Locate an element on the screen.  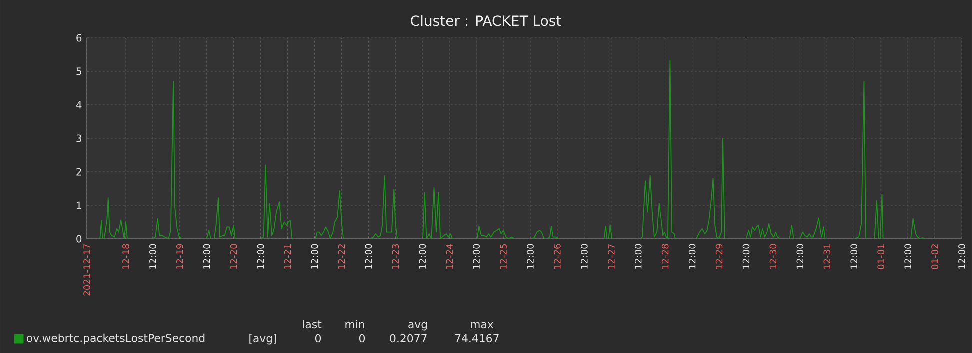
text: max is located at coordinates (482, 325).